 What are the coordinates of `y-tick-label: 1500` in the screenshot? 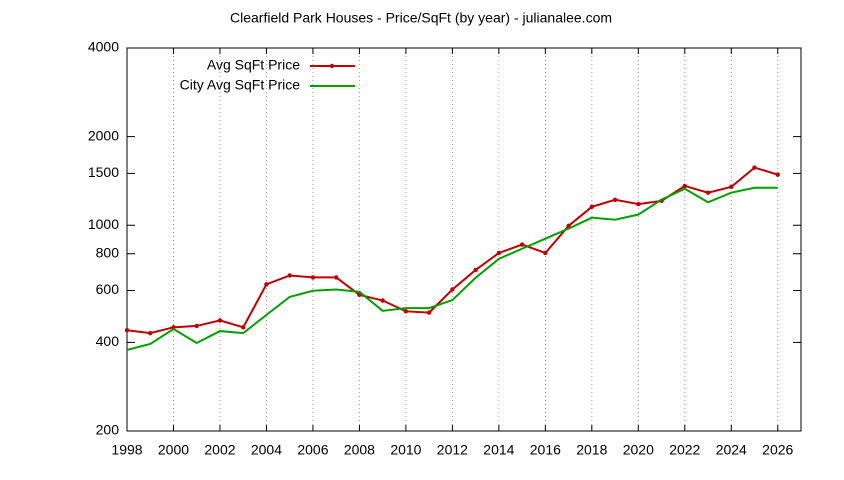 It's located at (103, 172).